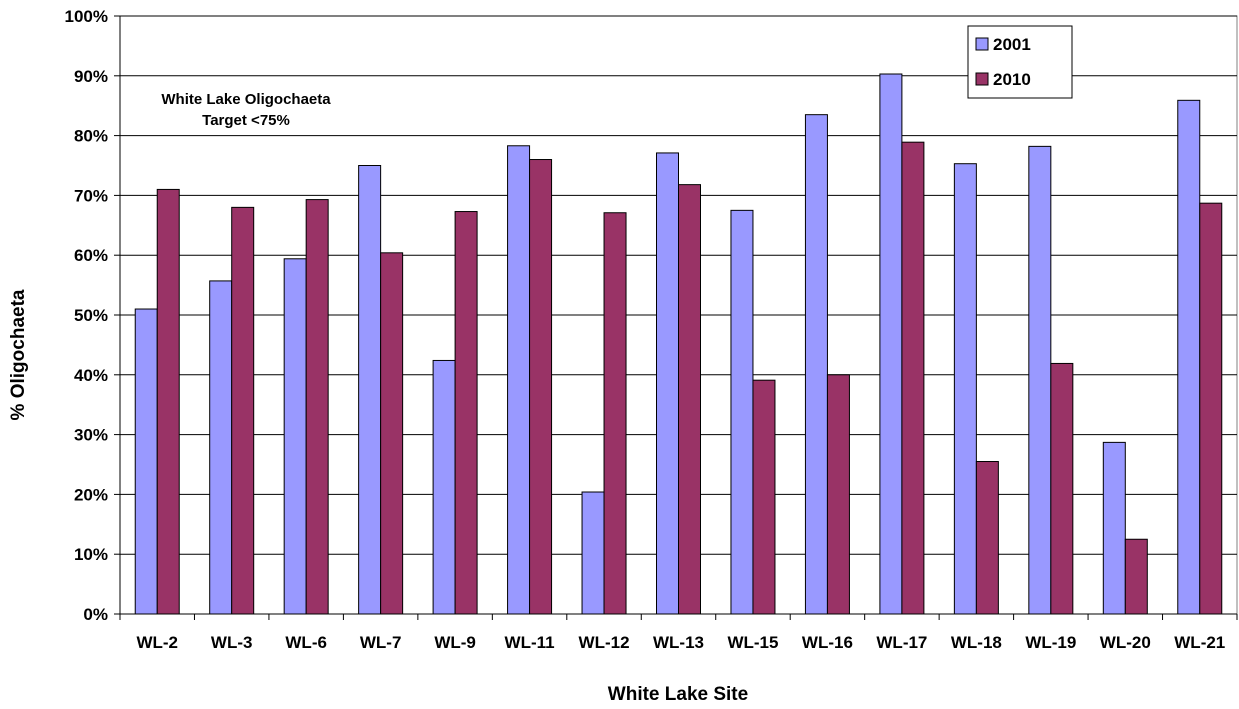  What do you see at coordinates (91, 375) in the screenshot?
I see `y-tick-label: 40%` at bounding box center [91, 375].